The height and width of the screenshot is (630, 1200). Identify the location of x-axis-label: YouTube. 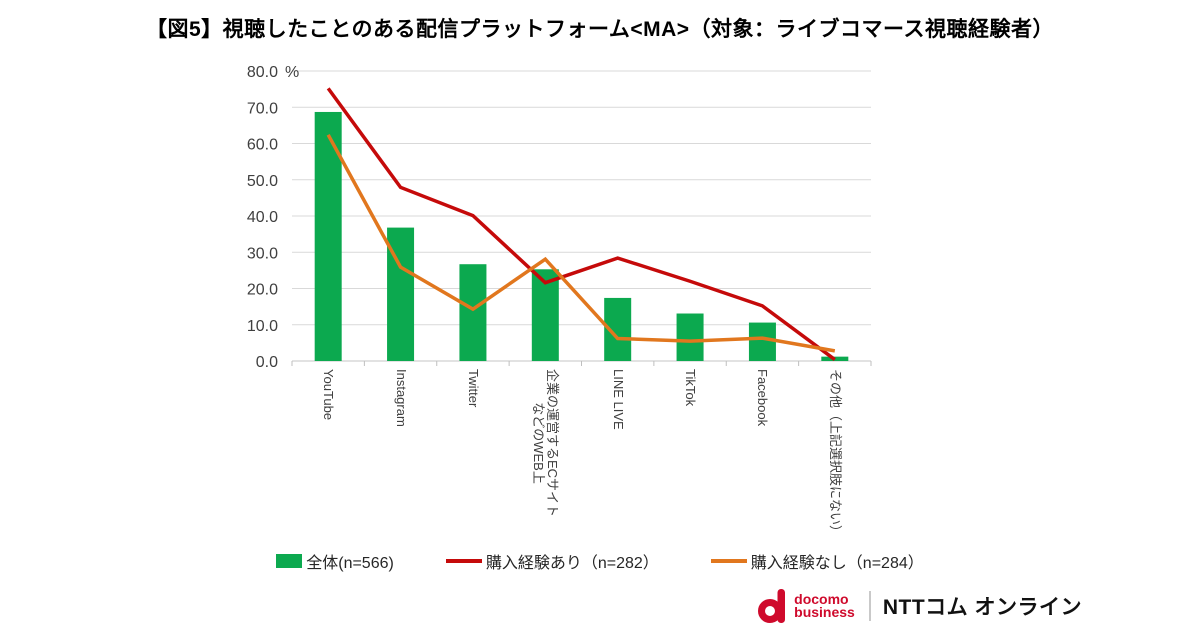
(329, 395).